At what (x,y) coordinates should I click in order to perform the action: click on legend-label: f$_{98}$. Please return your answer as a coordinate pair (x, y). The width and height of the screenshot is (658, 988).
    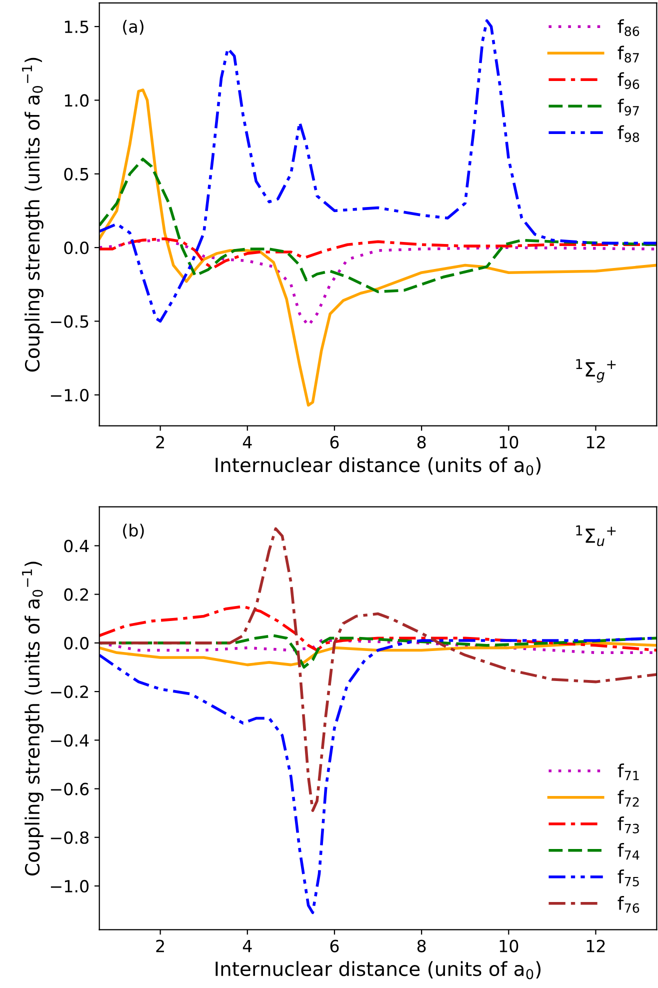
    Looking at the image, I should click on (629, 133).